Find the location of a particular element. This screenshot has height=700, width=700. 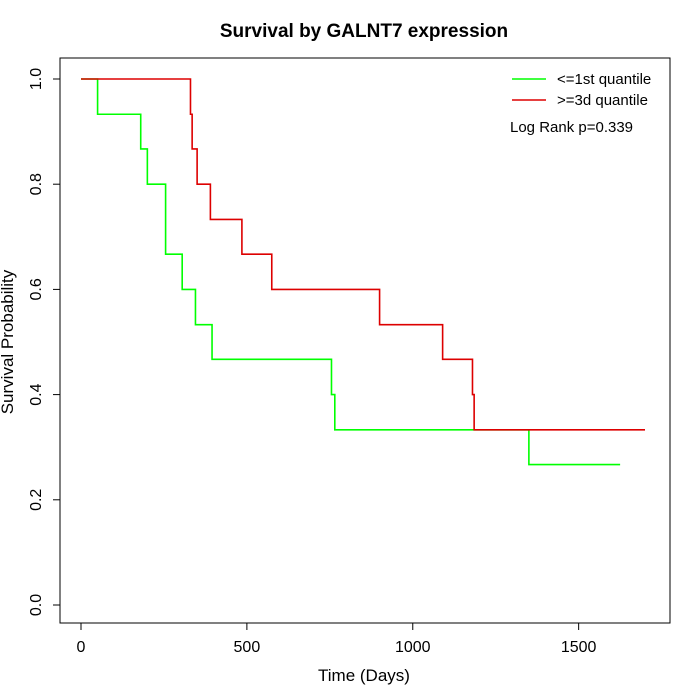

legend-label: >=3d quantile is located at coordinates (602, 100).